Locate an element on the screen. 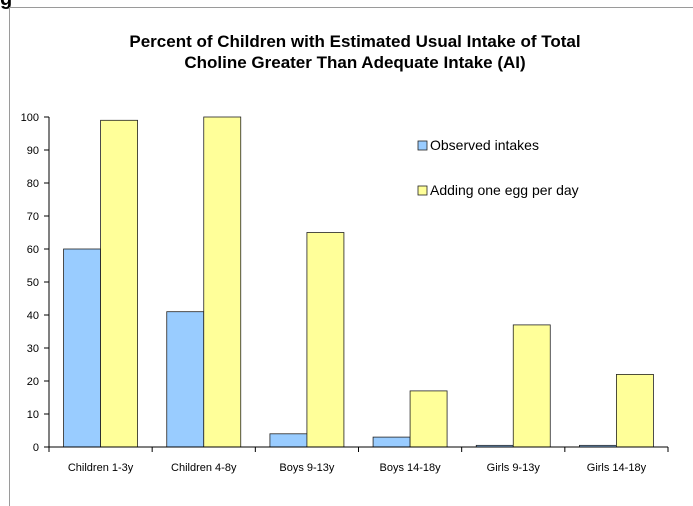  x-tick-label: Boys 9-13y is located at coordinates (307, 468).